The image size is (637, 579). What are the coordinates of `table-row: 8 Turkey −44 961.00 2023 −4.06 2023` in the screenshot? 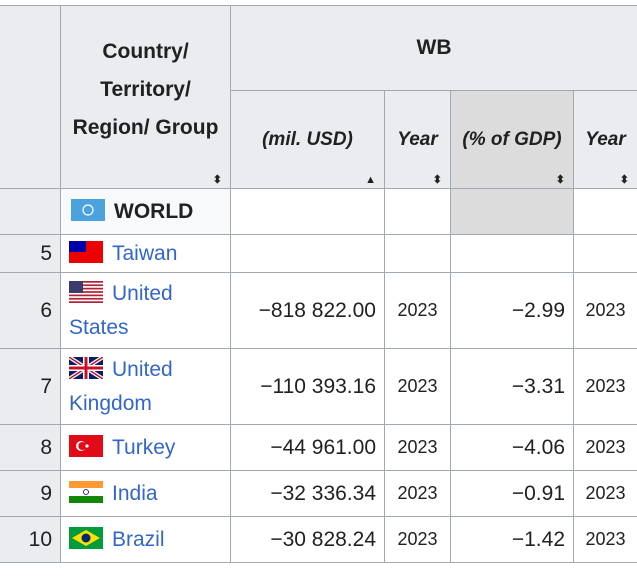 It's located at (318, 447).